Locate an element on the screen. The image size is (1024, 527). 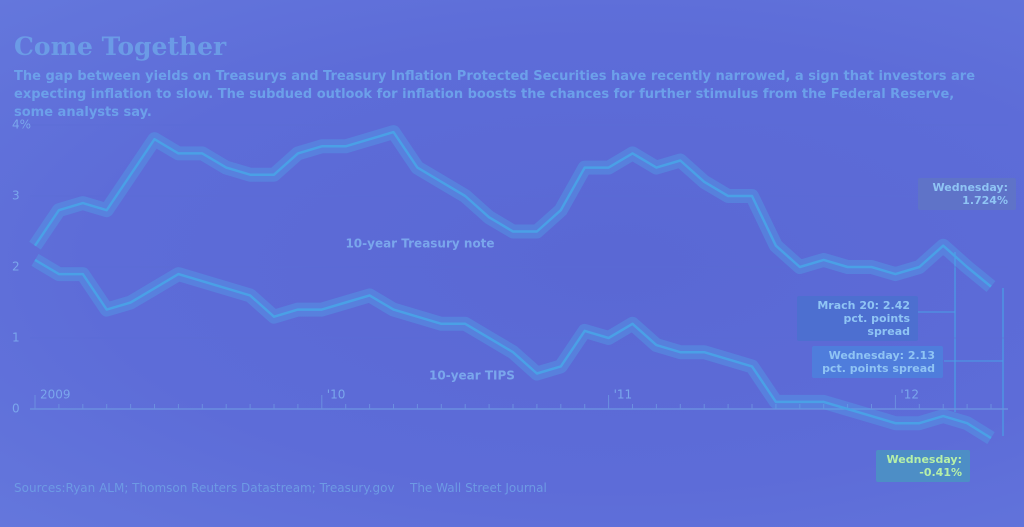
annotation: Mrach 20: 2.42 pct. points spread is located at coordinates (857, 318).